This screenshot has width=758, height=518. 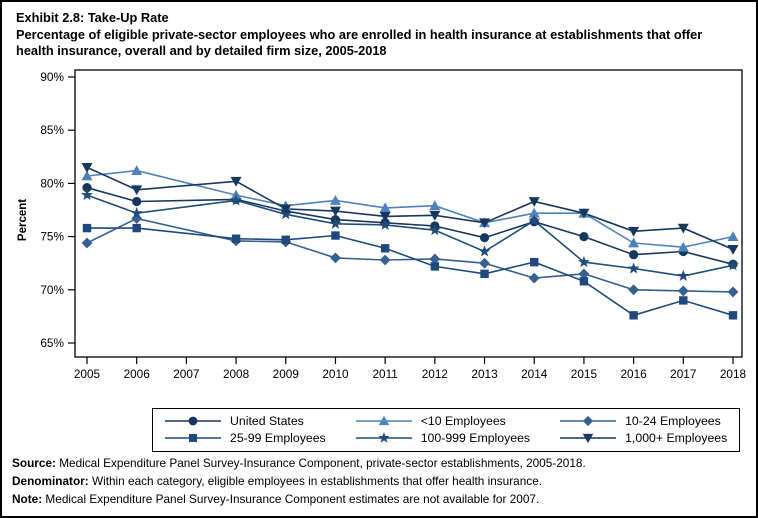 What do you see at coordinates (286, 374) in the screenshot?
I see `x-tick-label: 2009` at bounding box center [286, 374].